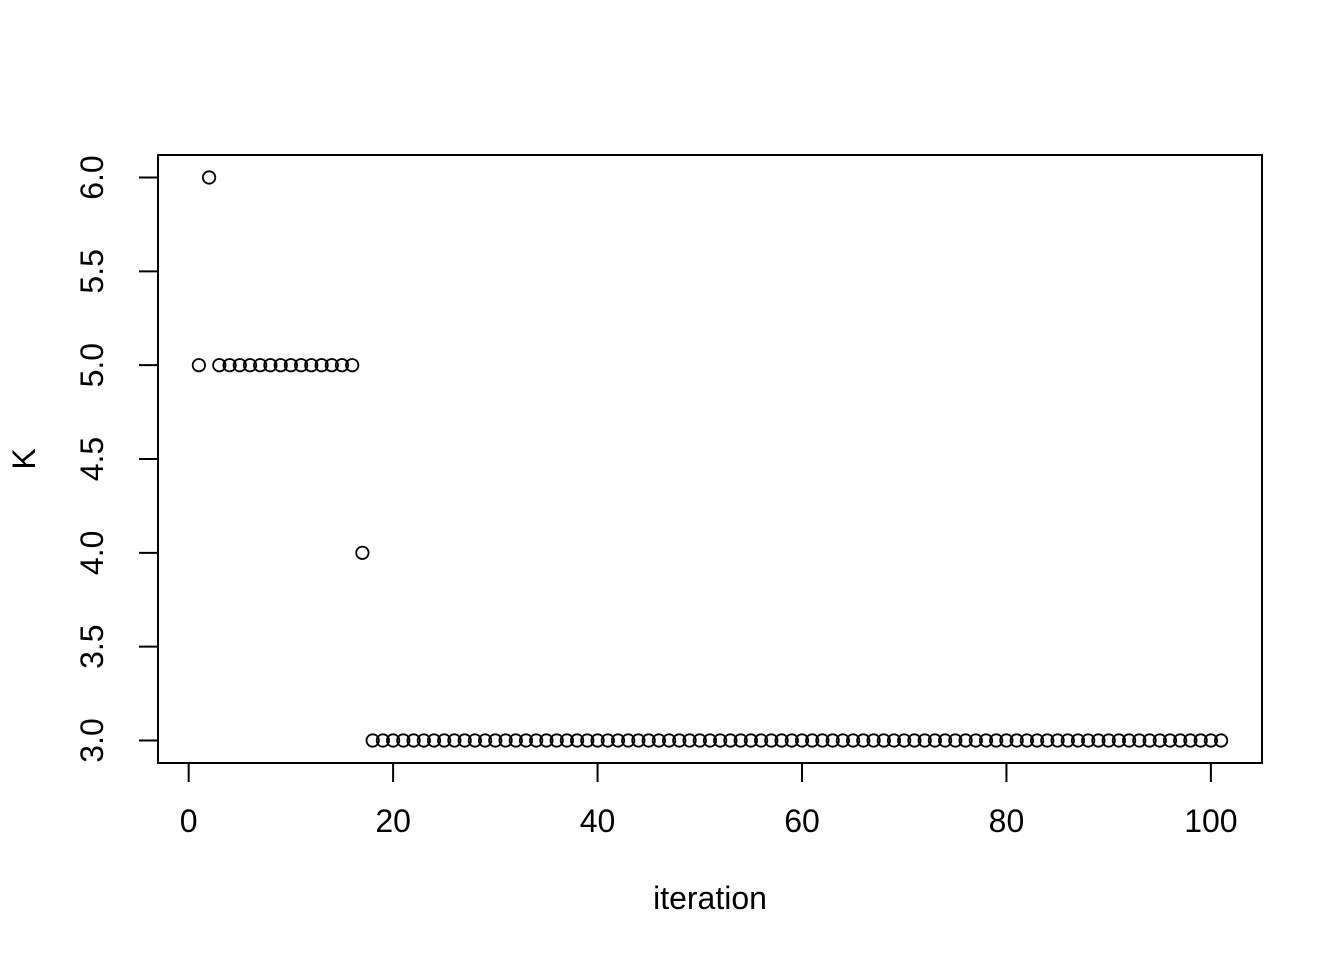 The height and width of the screenshot is (960, 1344). Describe the element at coordinates (24, 458) in the screenshot. I see `y-axis-label: K` at that location.